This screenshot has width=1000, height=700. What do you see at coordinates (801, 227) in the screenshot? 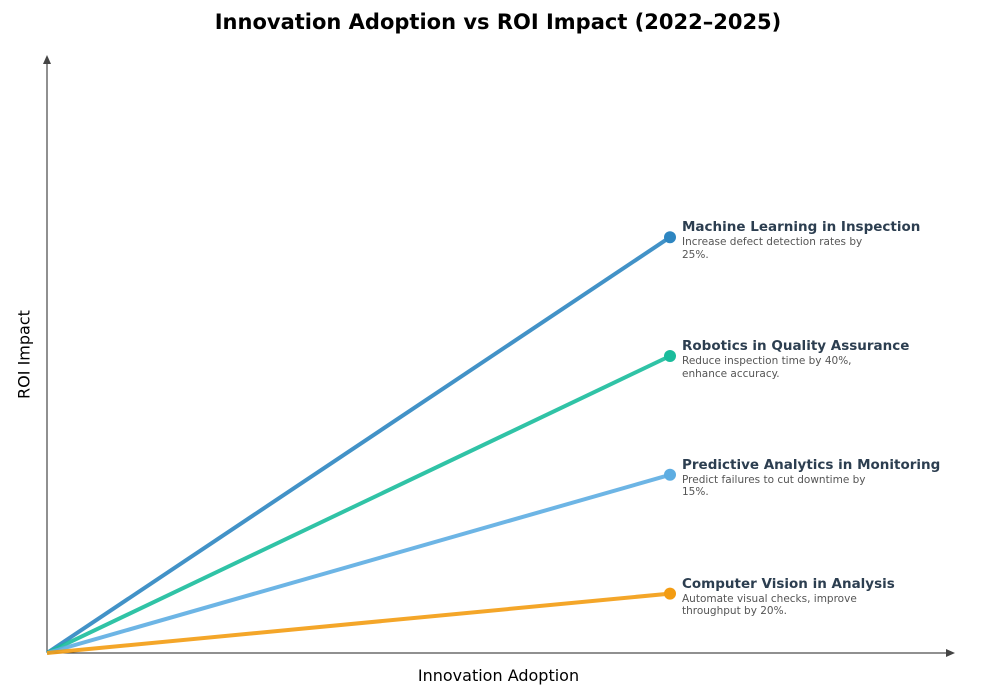
I see `series-name: Machine Learning in Inspection` at bounding box center [801, 227].